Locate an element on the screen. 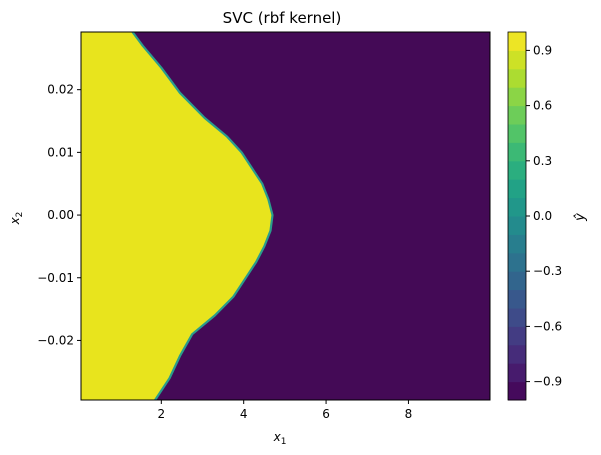 The height and width of the screenshot is (455, 601). y-axis-label: x2 is located at coordinates (16, 219).